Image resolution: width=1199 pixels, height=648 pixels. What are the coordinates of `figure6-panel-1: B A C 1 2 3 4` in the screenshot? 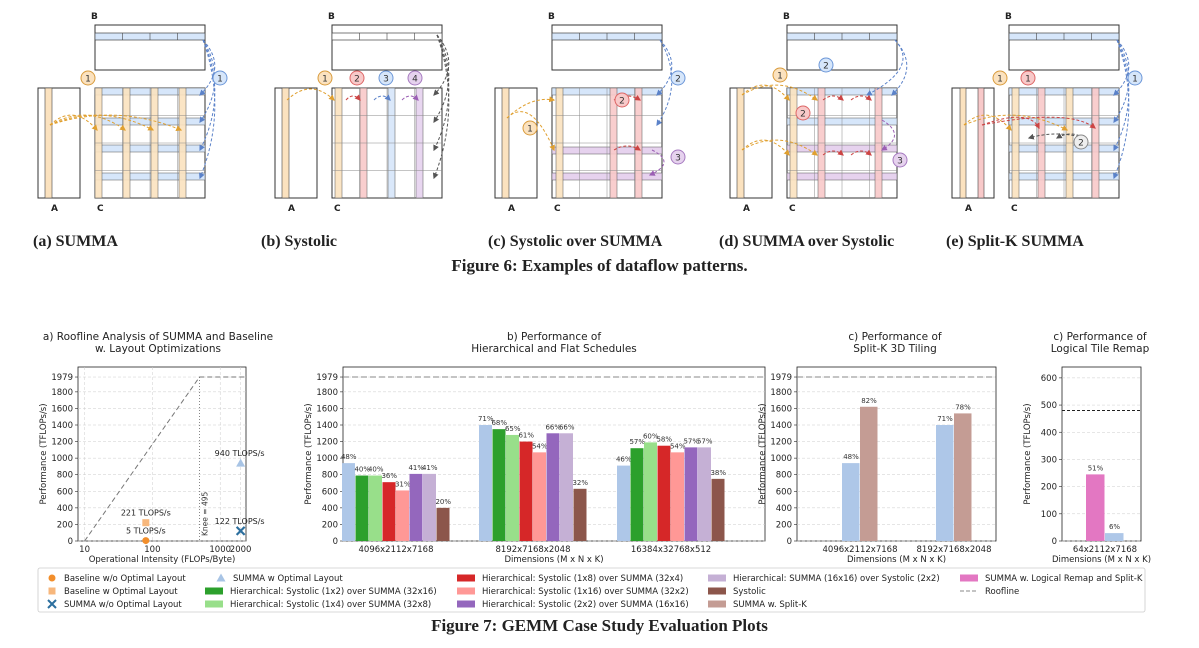 It's located at (362, 113).